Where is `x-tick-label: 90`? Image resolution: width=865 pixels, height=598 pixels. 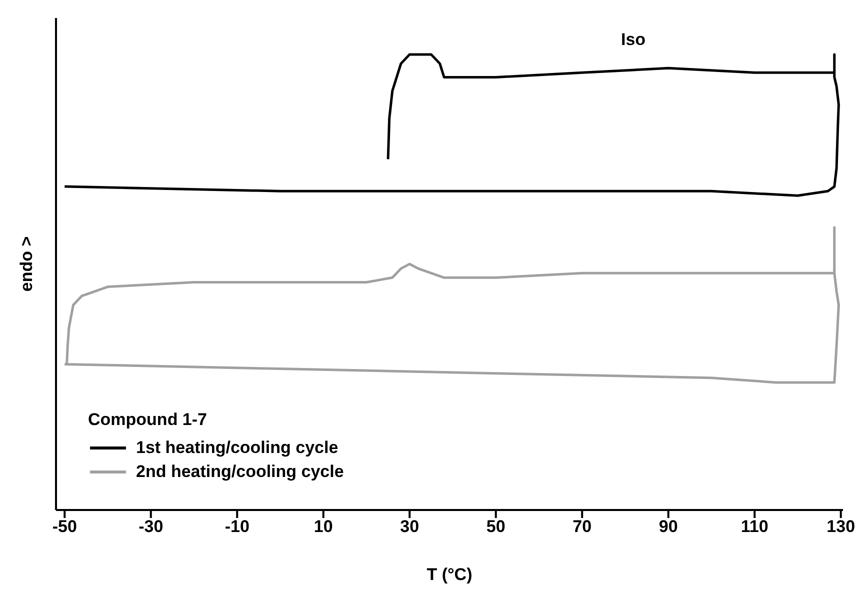 x-tick-label: 90 is located at coordinates (668, 526).